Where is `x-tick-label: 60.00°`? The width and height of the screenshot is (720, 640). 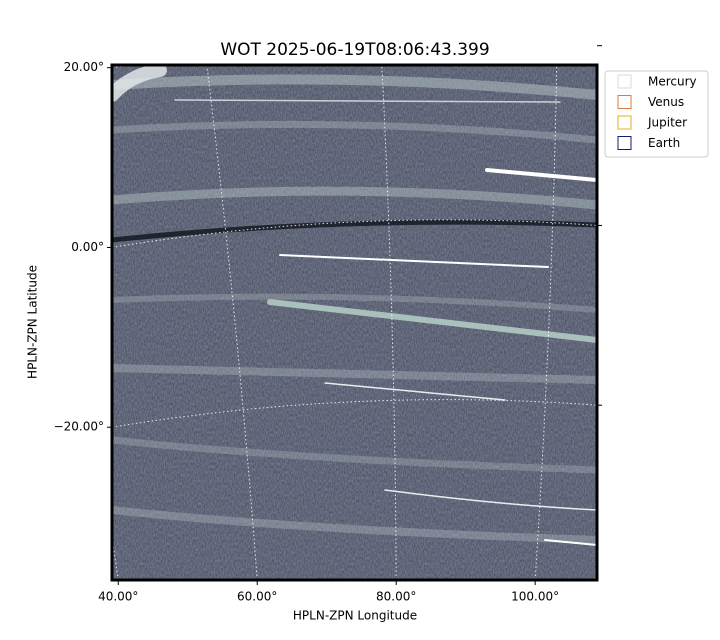 x-tick-label: 60.00° is located at coordinates (257, 597).